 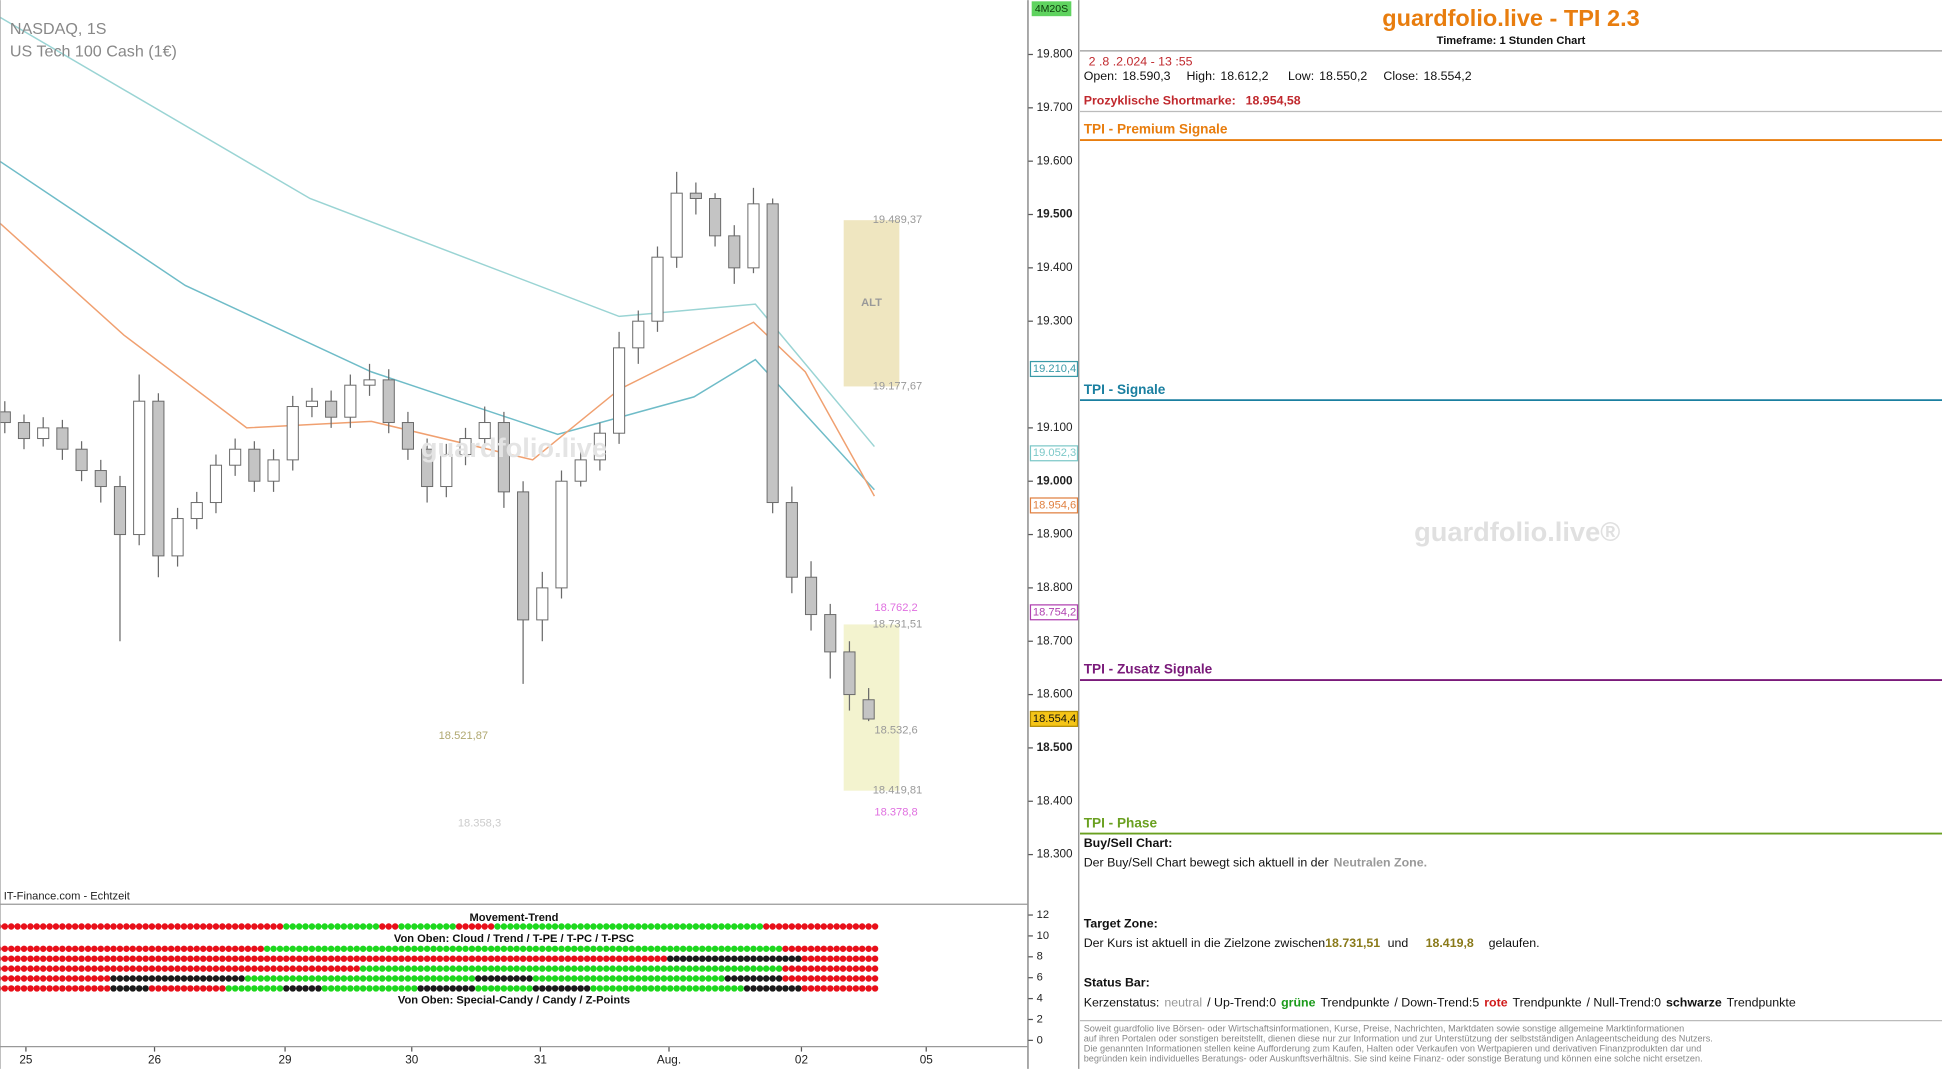 What do you see at coordinates (1054, 453) in the screenshot?
I see `price-marker` at bounding box center [1054, 453].